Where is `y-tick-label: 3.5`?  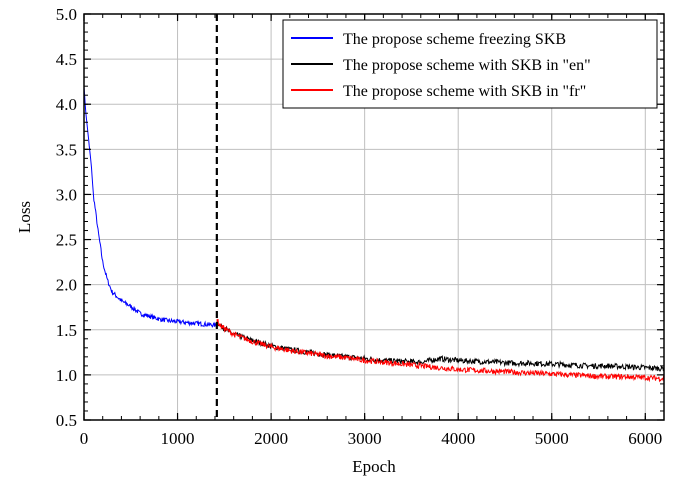
y-tick-label: 3.5 is located at coordinates (66, 149).